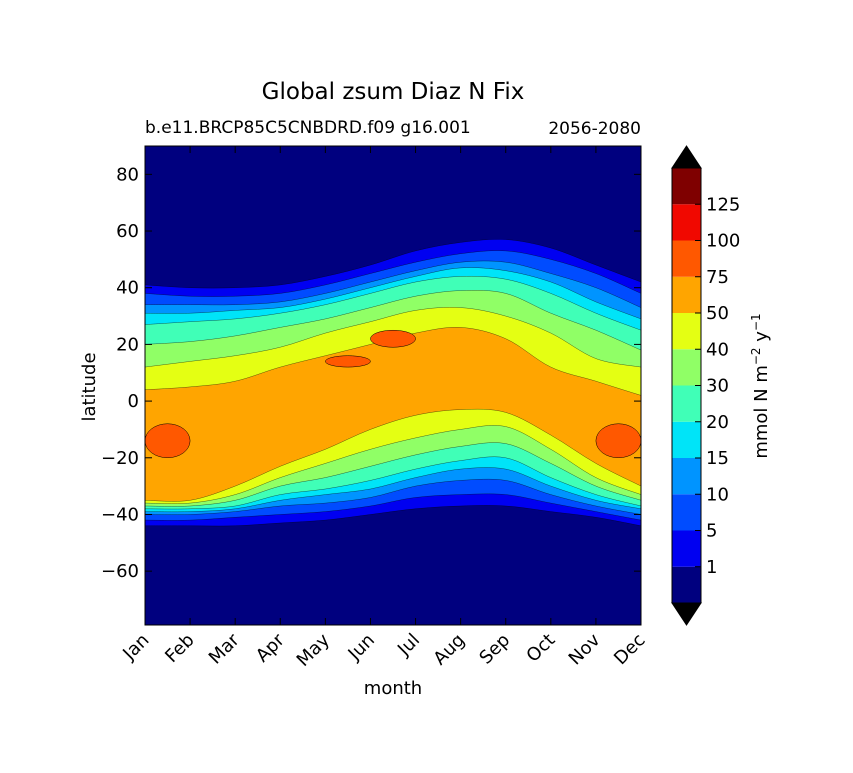  I want to click on colorbar-extend-min, so click(686, 614).